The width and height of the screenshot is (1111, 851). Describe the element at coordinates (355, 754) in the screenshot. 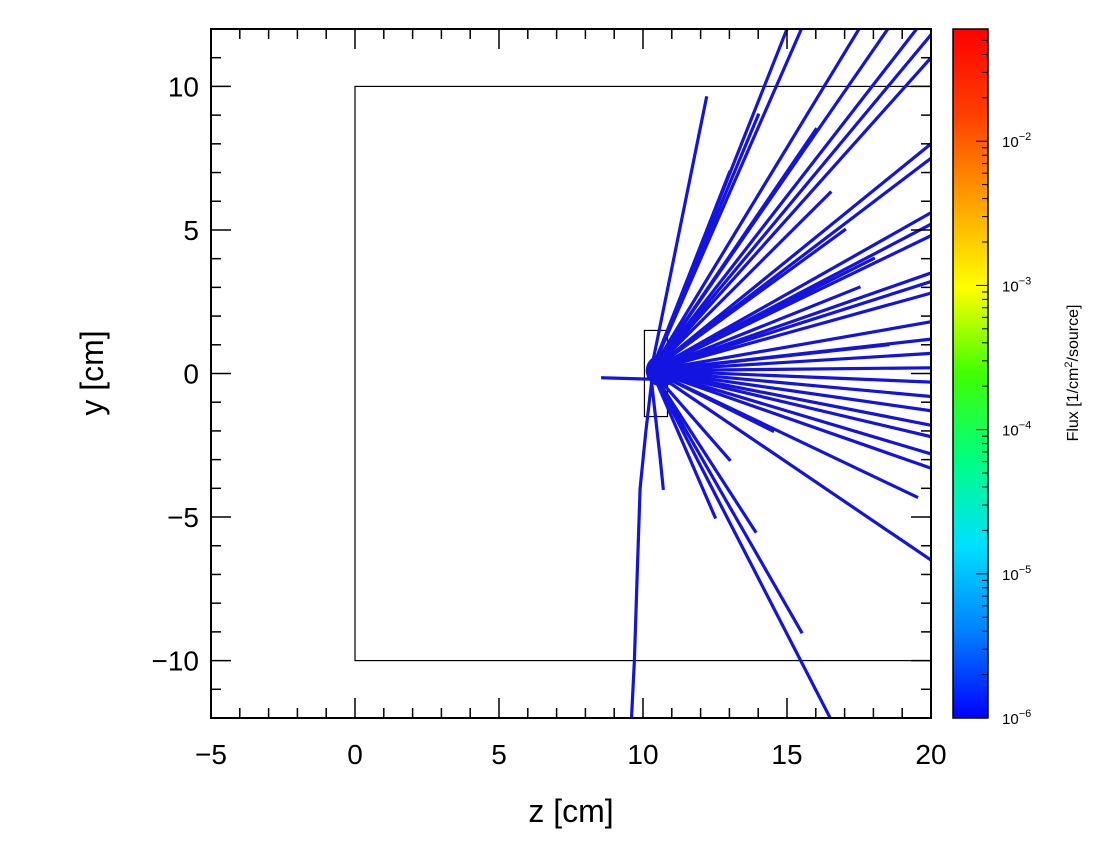

I see `x-tick-label: 0` at that location.